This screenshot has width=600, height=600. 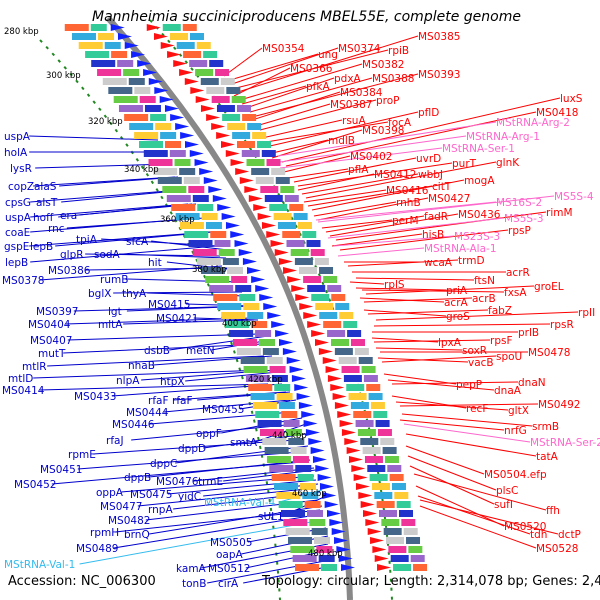 I want to click on forward-gene-label: recF, so click(x=477, y=409).